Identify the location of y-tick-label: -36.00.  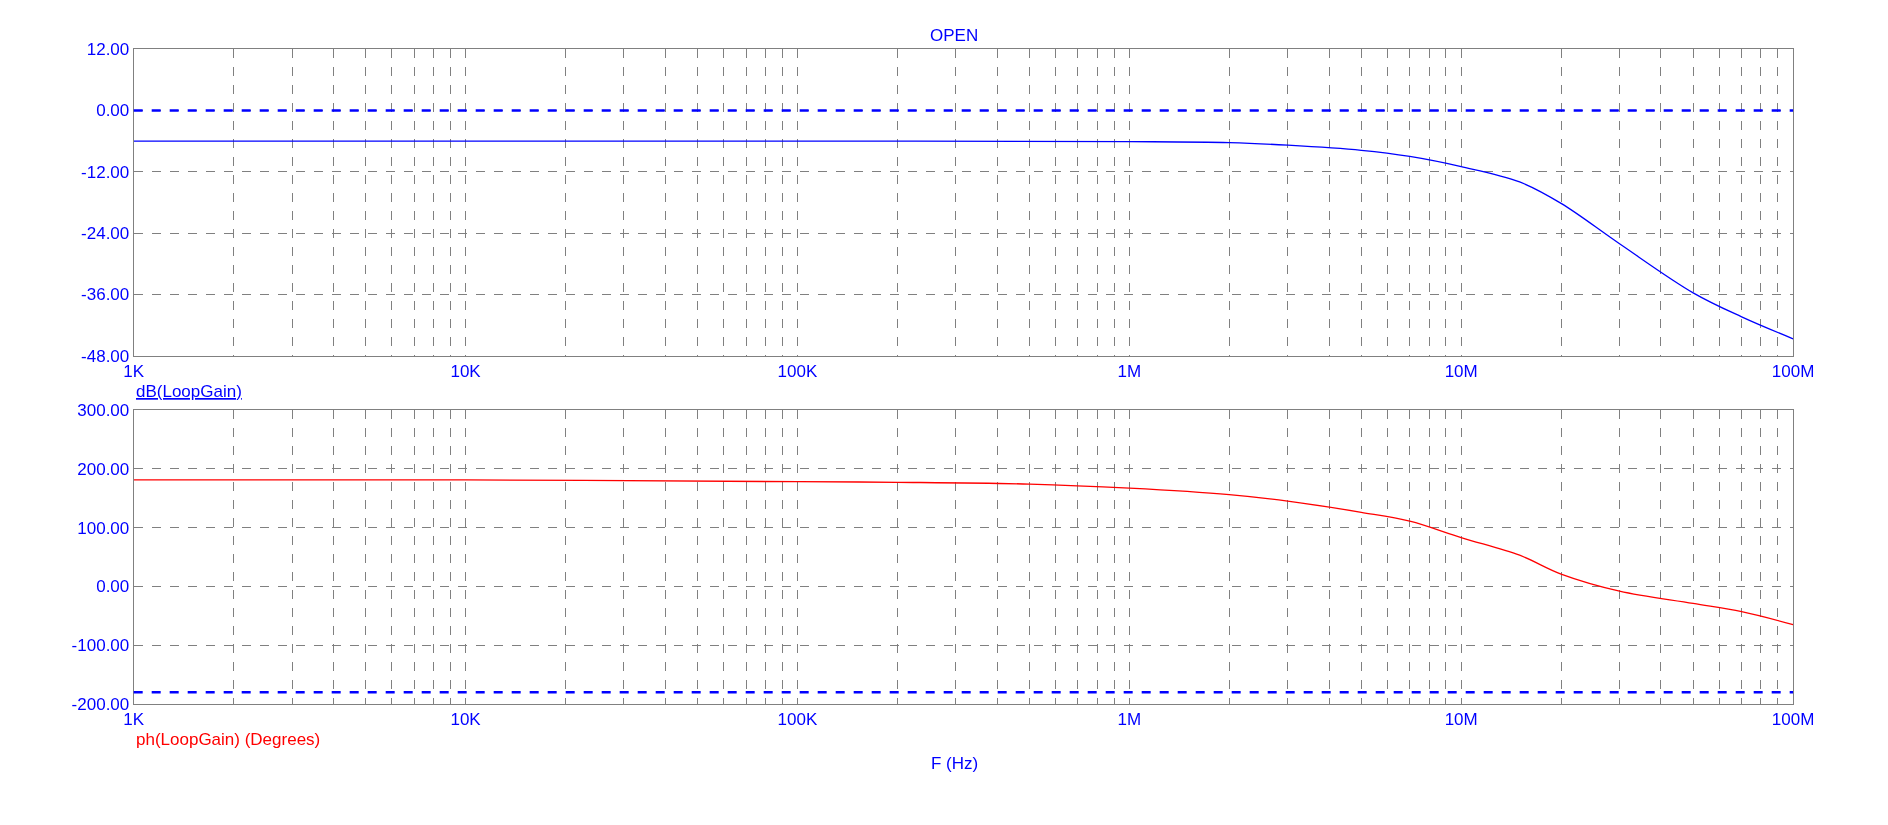
(105, 295).